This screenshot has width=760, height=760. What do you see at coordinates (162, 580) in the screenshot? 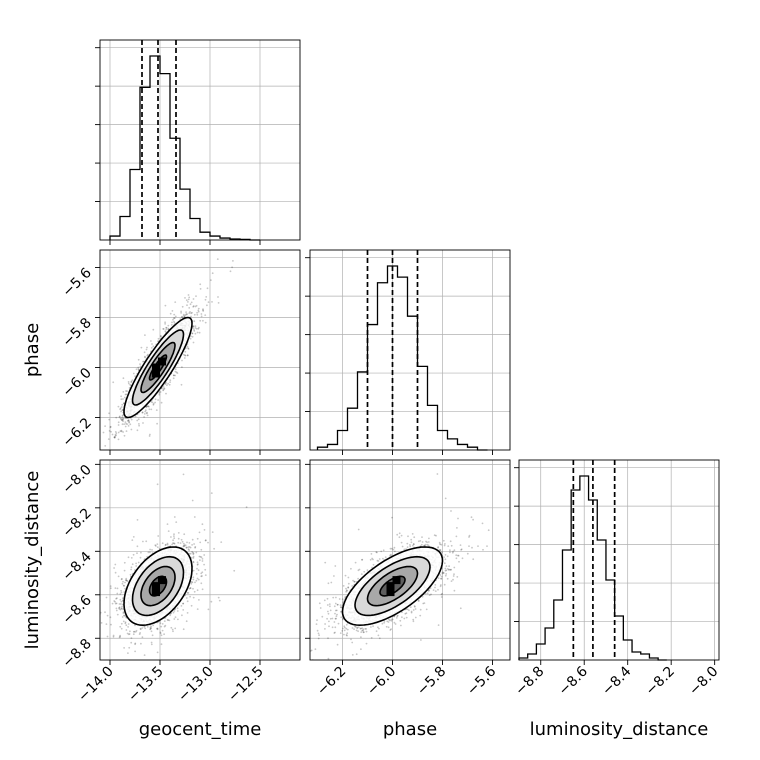
I see `density-core-bin` at bounding box center [162, 580].